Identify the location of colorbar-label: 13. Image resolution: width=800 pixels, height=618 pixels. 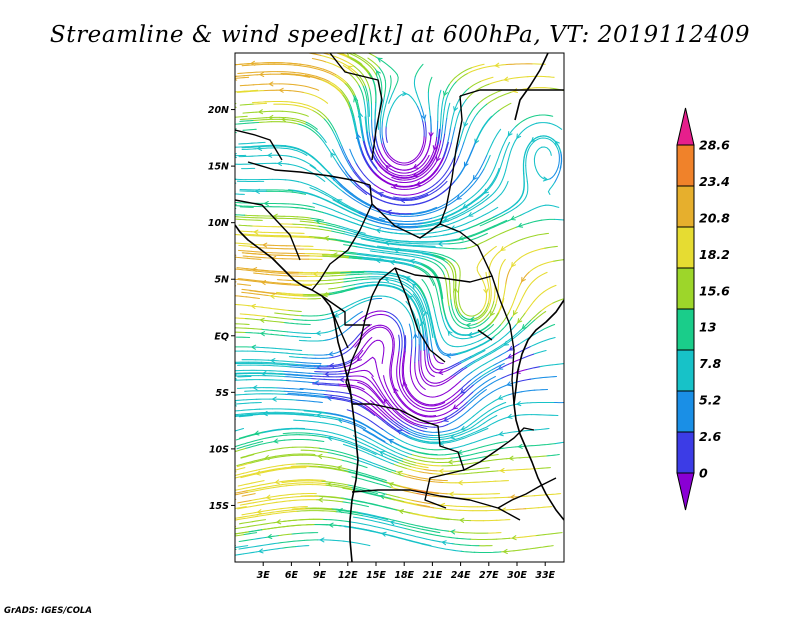
(707, 327).